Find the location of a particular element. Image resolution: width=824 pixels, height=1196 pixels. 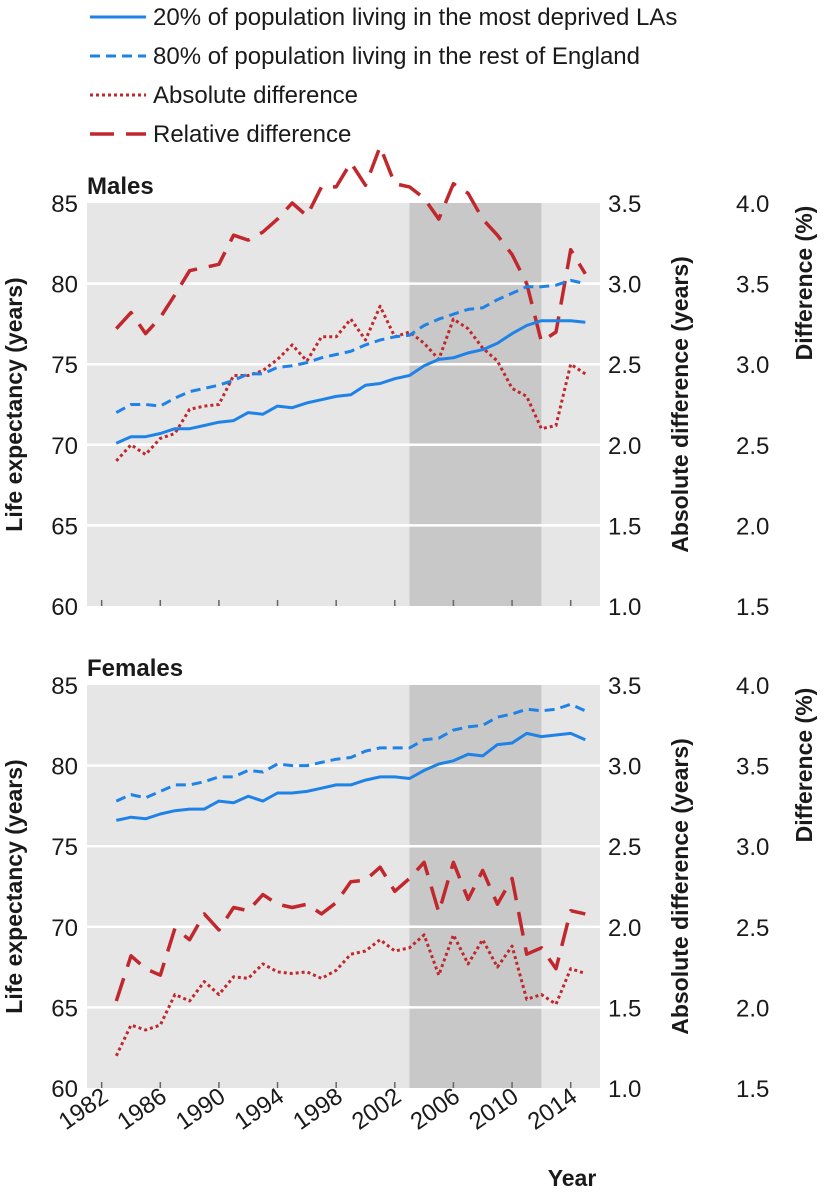

legend-label-rel: Relative difference is located at coordinates (252, 134).